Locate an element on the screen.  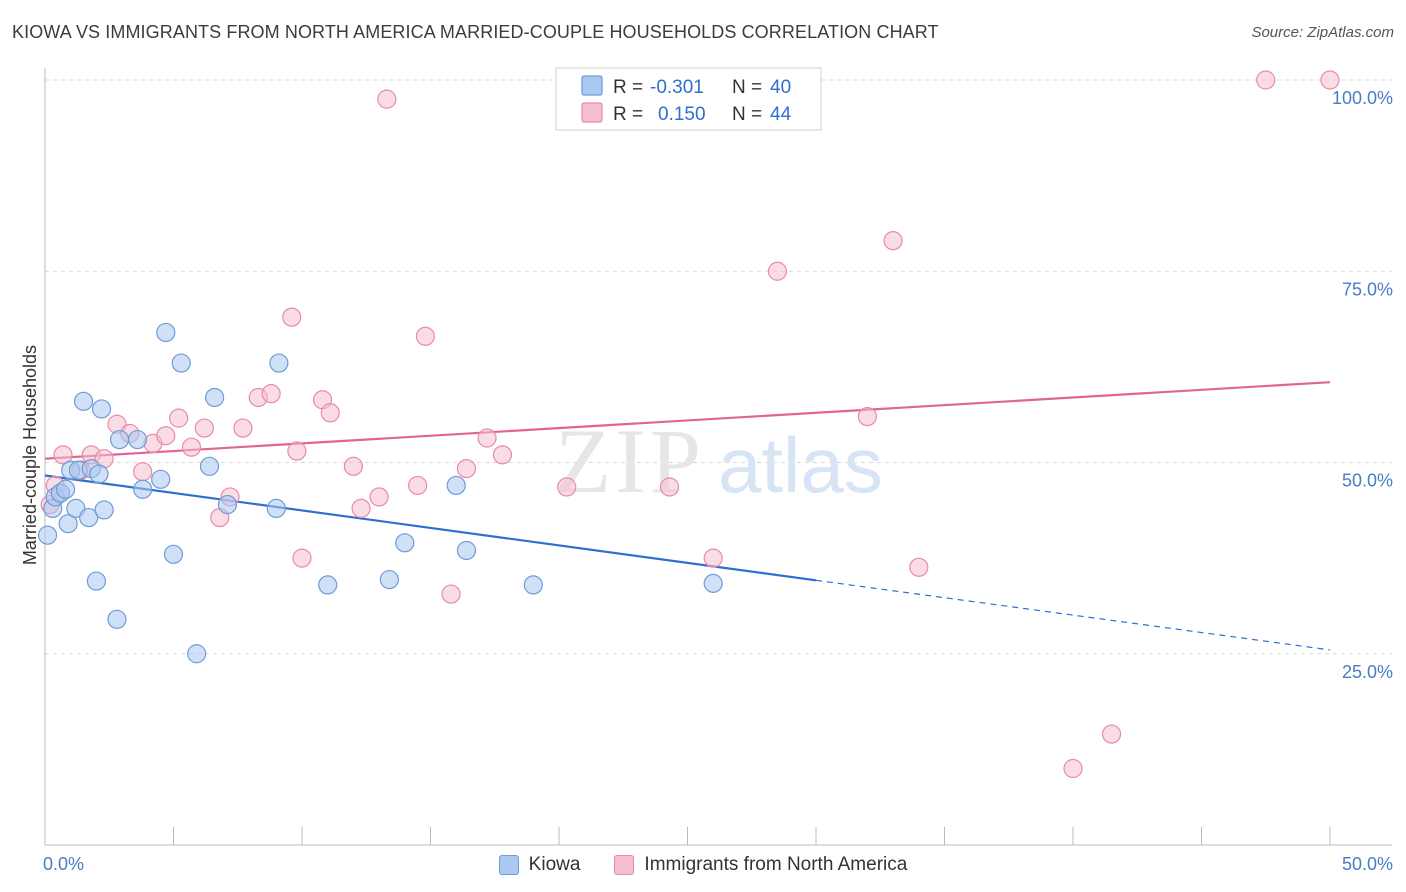
series-legend-immigrants: Immigrants from North America is located at coordinates (760, 865).